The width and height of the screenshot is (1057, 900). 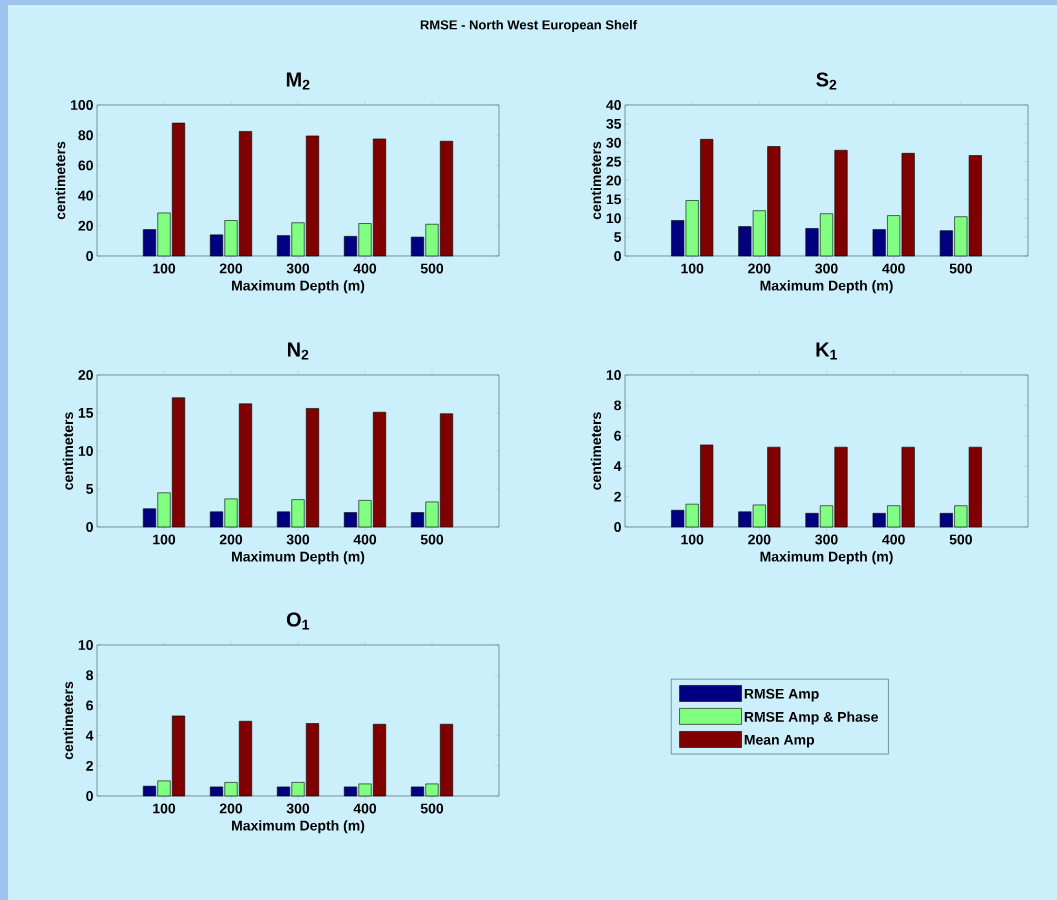 I want to click on y-tick-label: 25, so click(x=614, y=161).